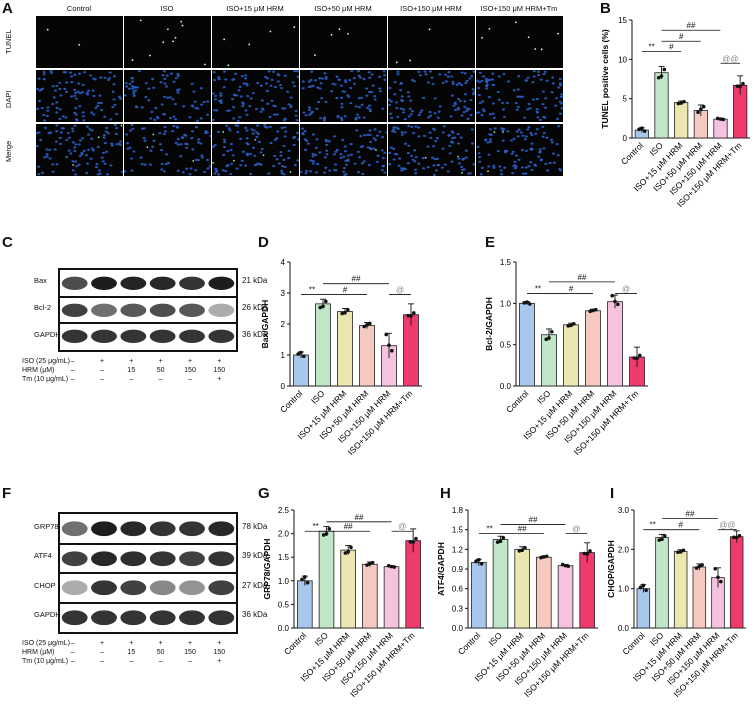 Image resolution: width=754 pixels, height=710 pixels. What do you see at coordinates (458, 569) in the screenshot?
I see `y-tick-label: 0.9` at bounding box center [458, 569].